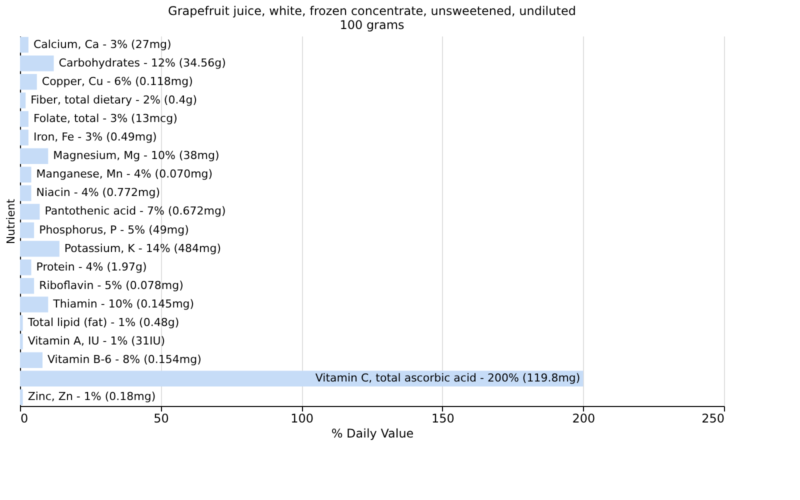 The width and height of the screenshot is (800, 500). I want to click on x-axis-title: % Daily Value, so click(372, 433).